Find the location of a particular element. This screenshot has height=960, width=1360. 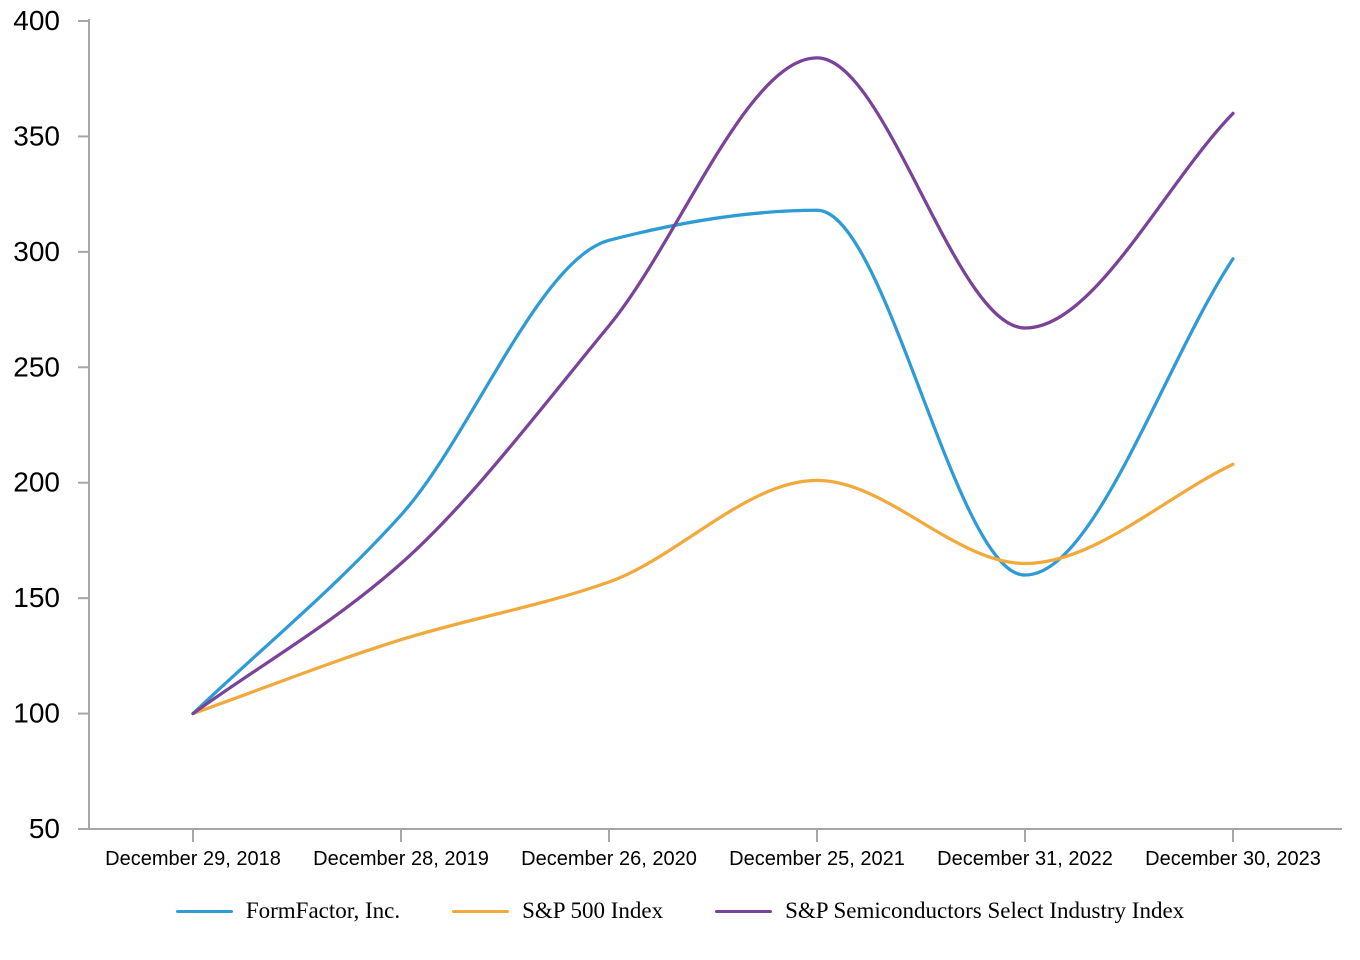

legend-item-sp500: S&P 500 Index is located at coordinates (557, 911).